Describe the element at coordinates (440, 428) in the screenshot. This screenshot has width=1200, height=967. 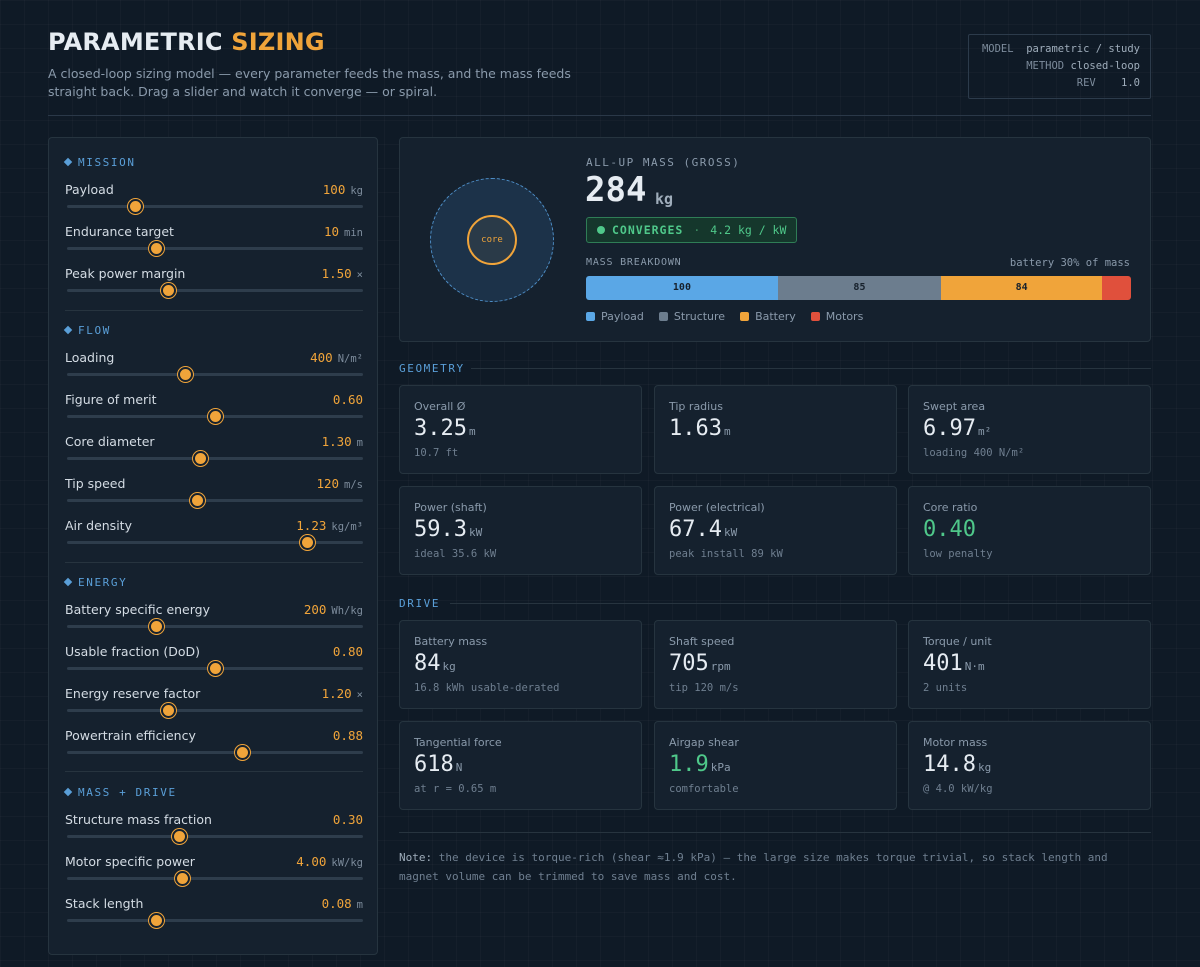
I see `metric-number: 3.25` at that location.